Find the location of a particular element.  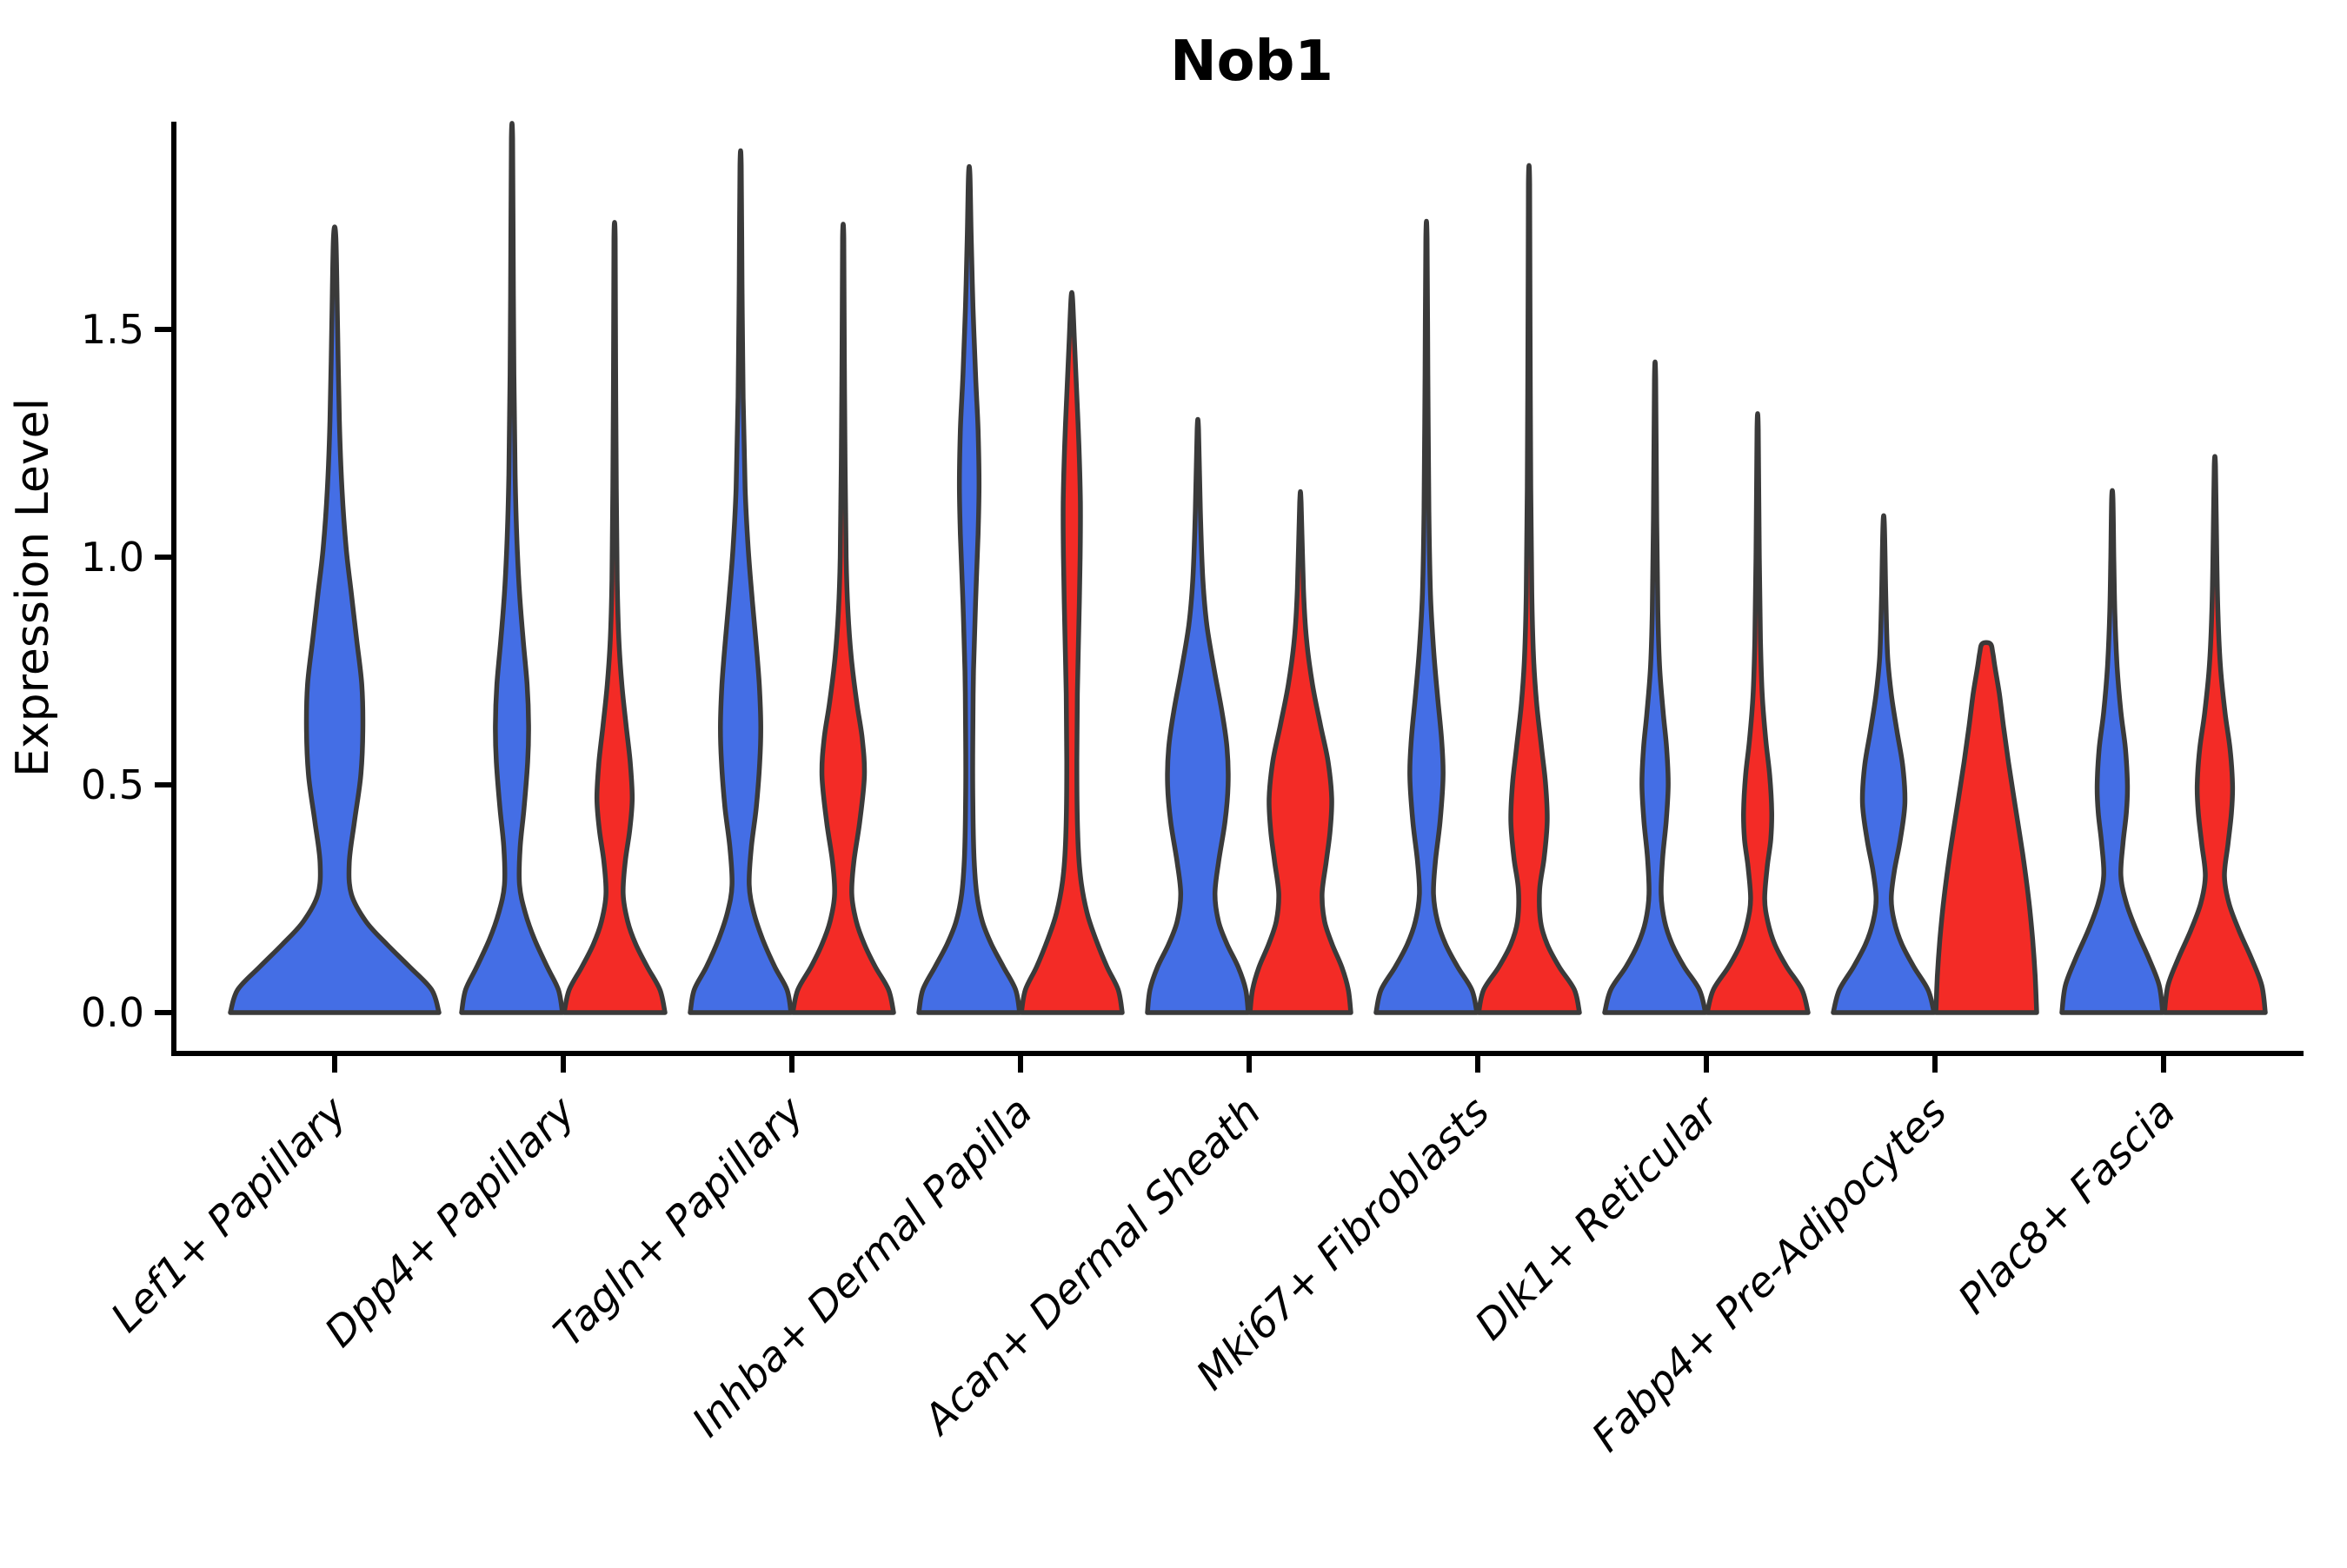

violin-tagln-papillary-right is located at coordinates (843, 618).